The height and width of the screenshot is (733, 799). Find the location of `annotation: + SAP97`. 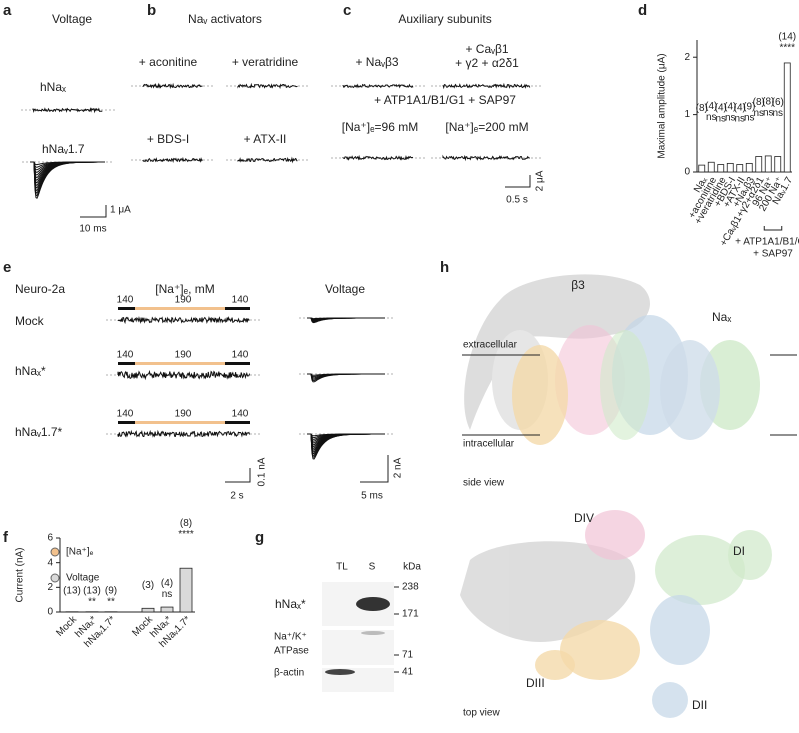

annotation: + SAP97 is located at coordinates (773, 254).